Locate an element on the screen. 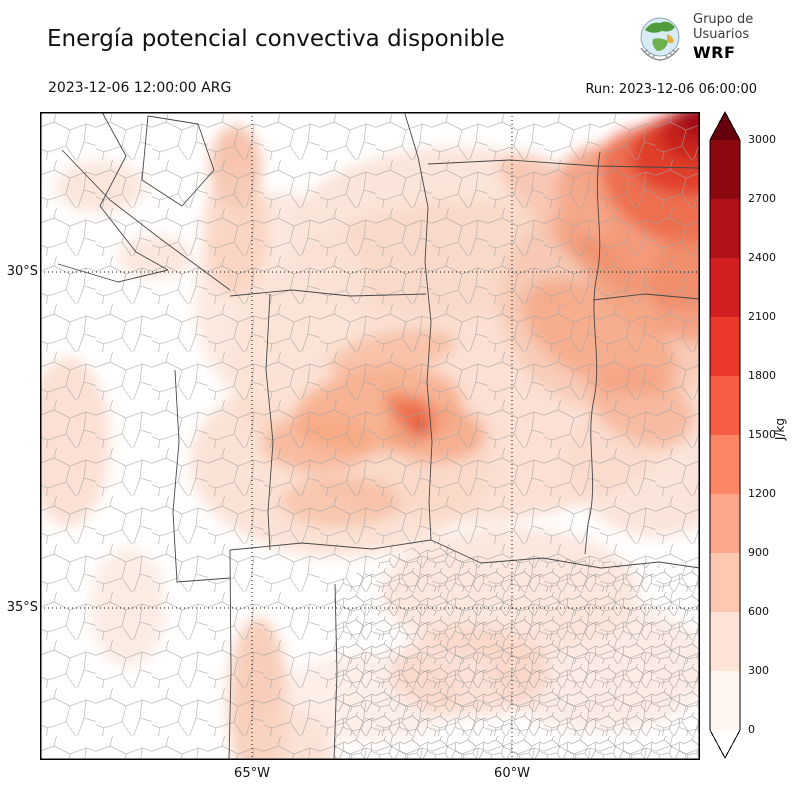  colorbar-tick: 1800 is located at coordinates (762, 375).